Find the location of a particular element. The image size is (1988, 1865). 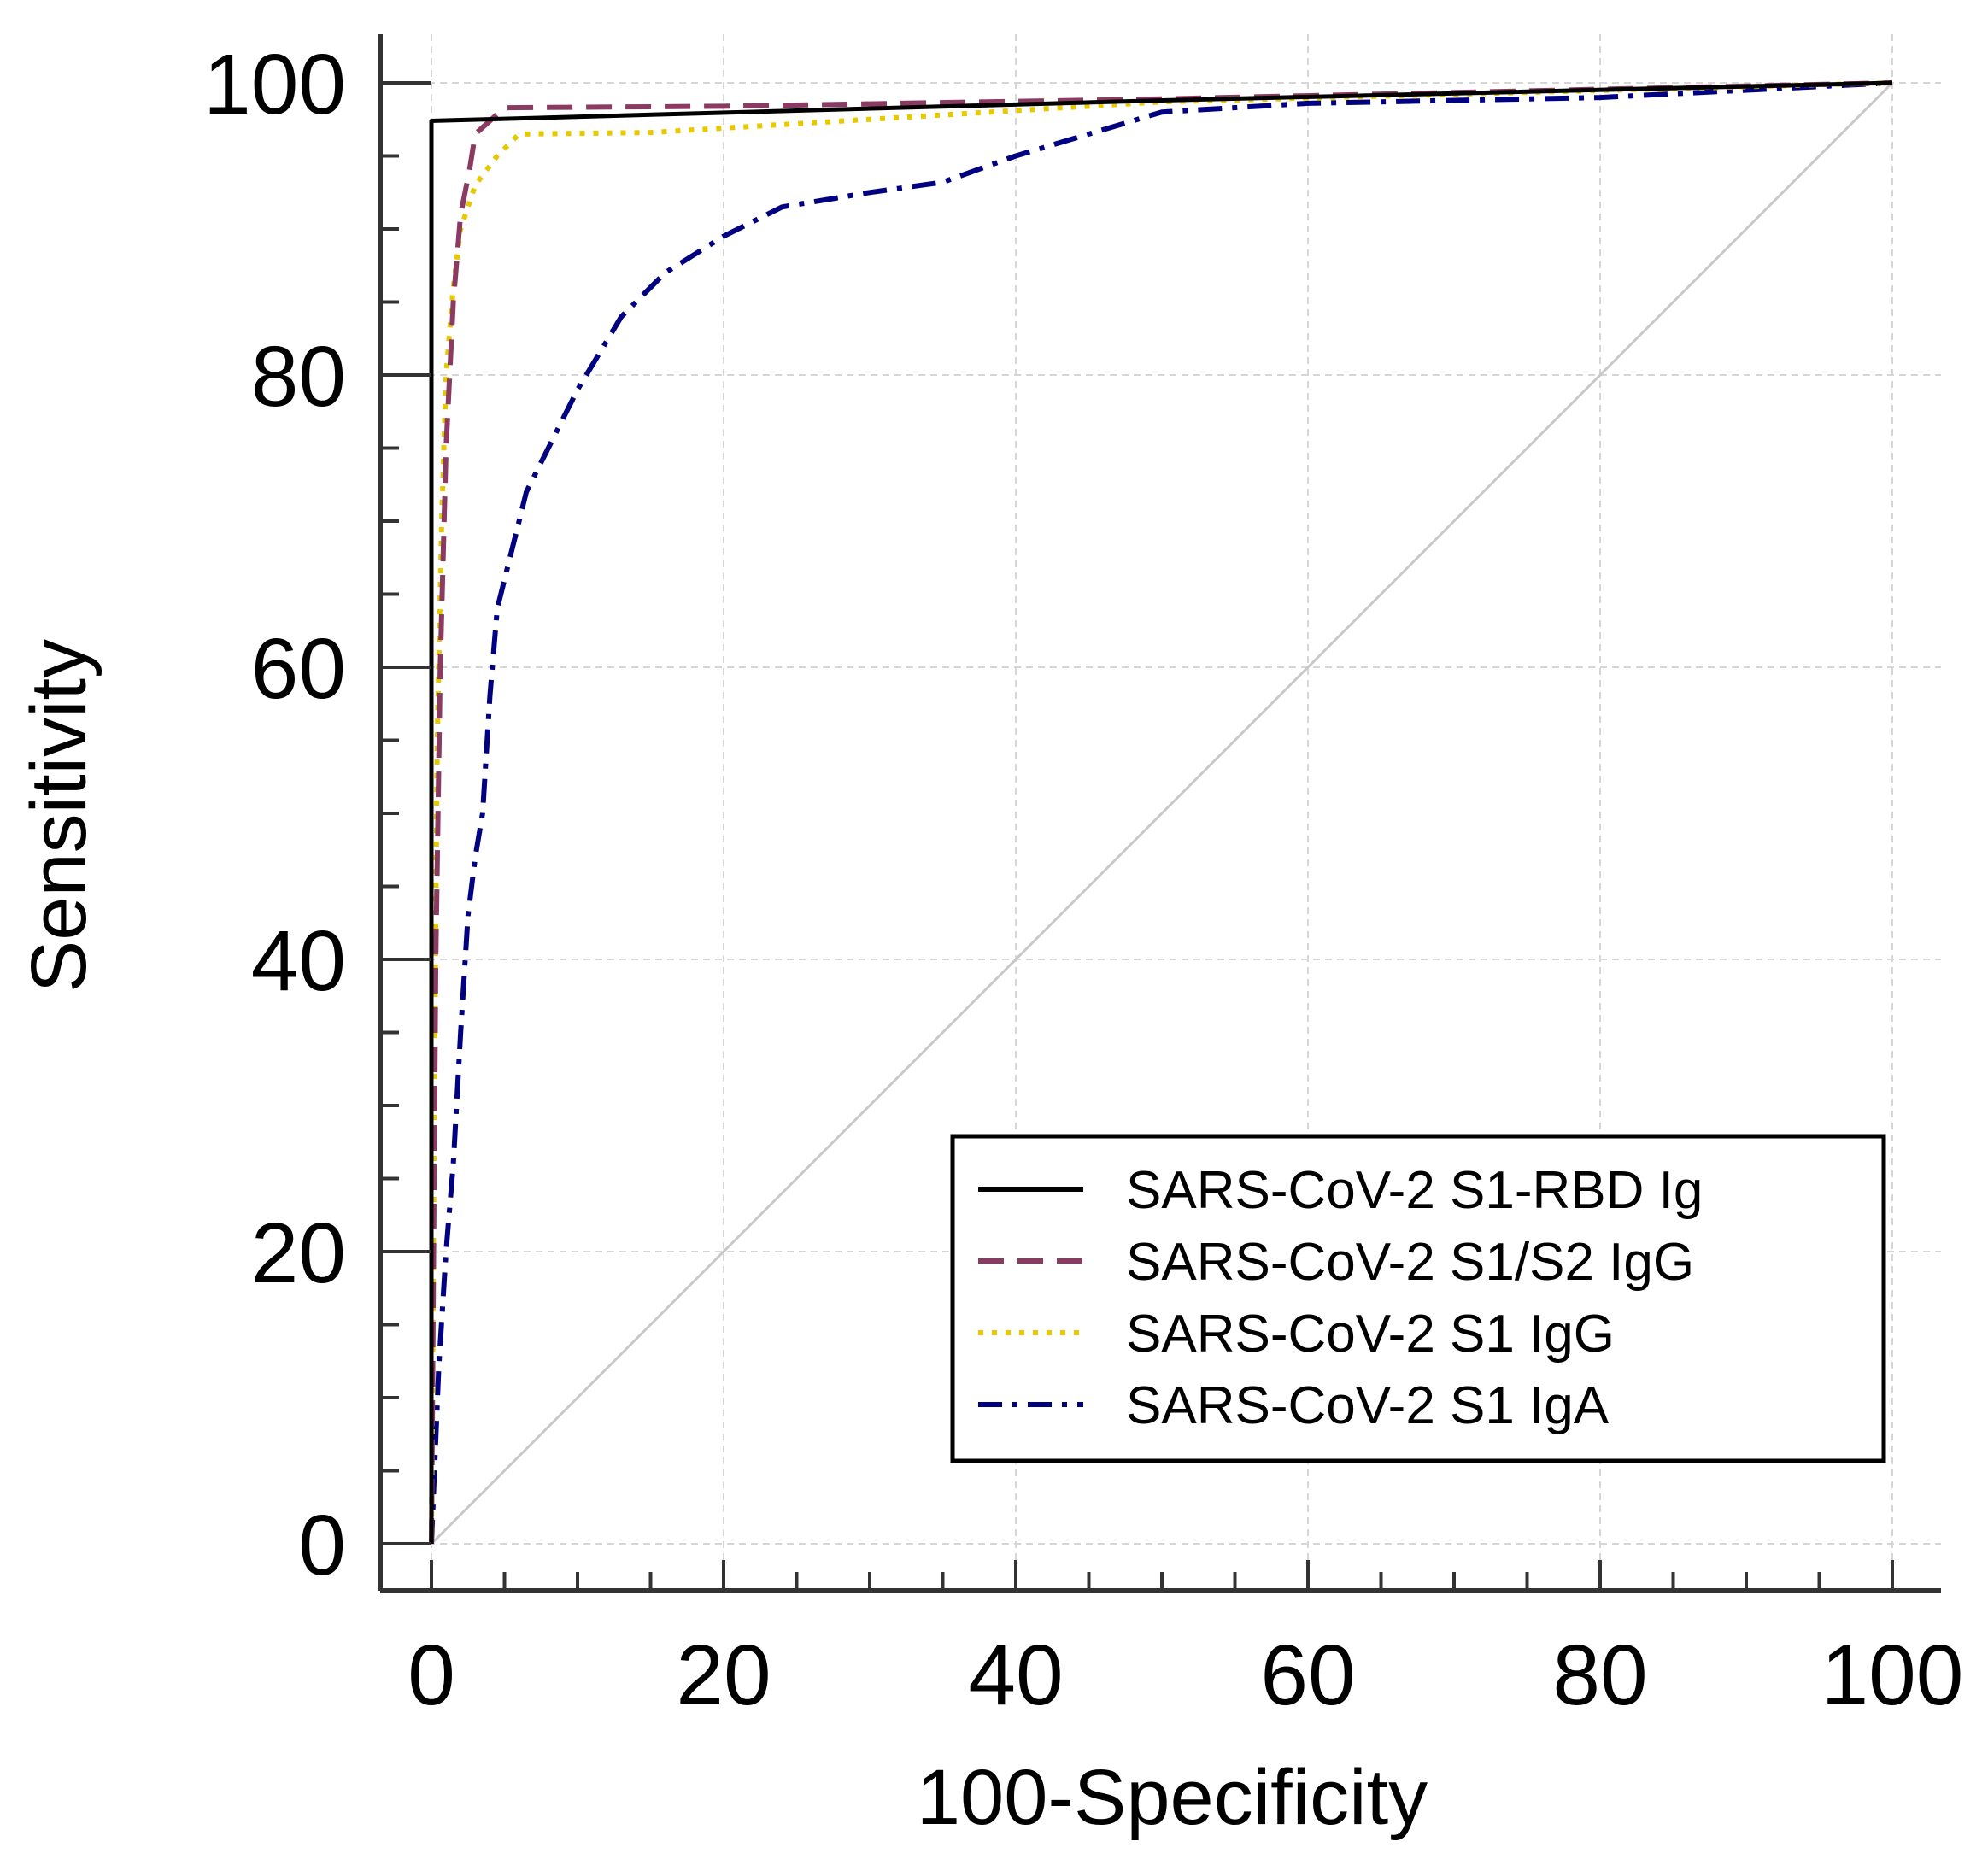

y-axis-title: Sensitivity is located at coordinates (59, 816).